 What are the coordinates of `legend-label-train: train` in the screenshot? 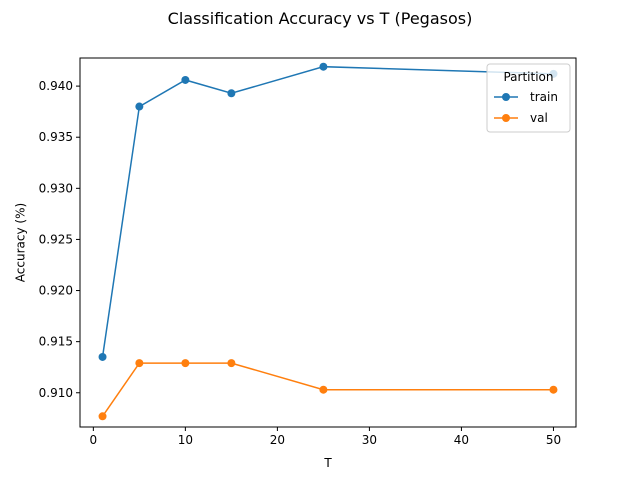 It's located at (544, 97).